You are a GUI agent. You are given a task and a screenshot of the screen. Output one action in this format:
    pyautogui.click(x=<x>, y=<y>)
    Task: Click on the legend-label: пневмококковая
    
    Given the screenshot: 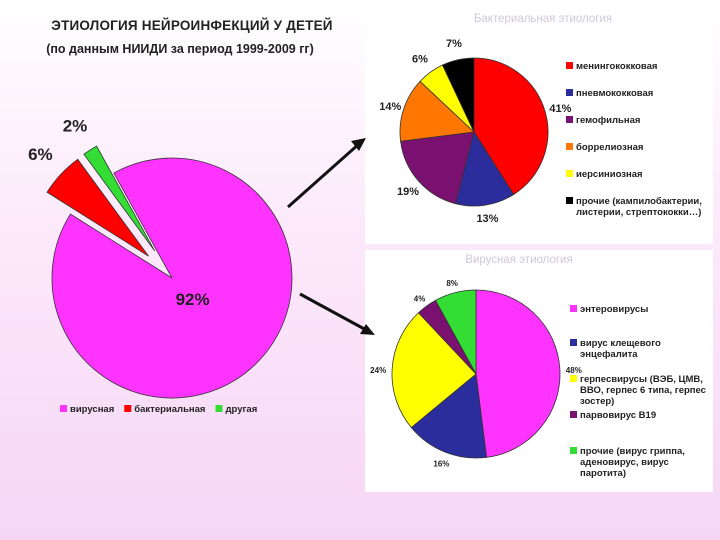 What is the action you would take?
    pyautogui.click(x=614, y=93)
    